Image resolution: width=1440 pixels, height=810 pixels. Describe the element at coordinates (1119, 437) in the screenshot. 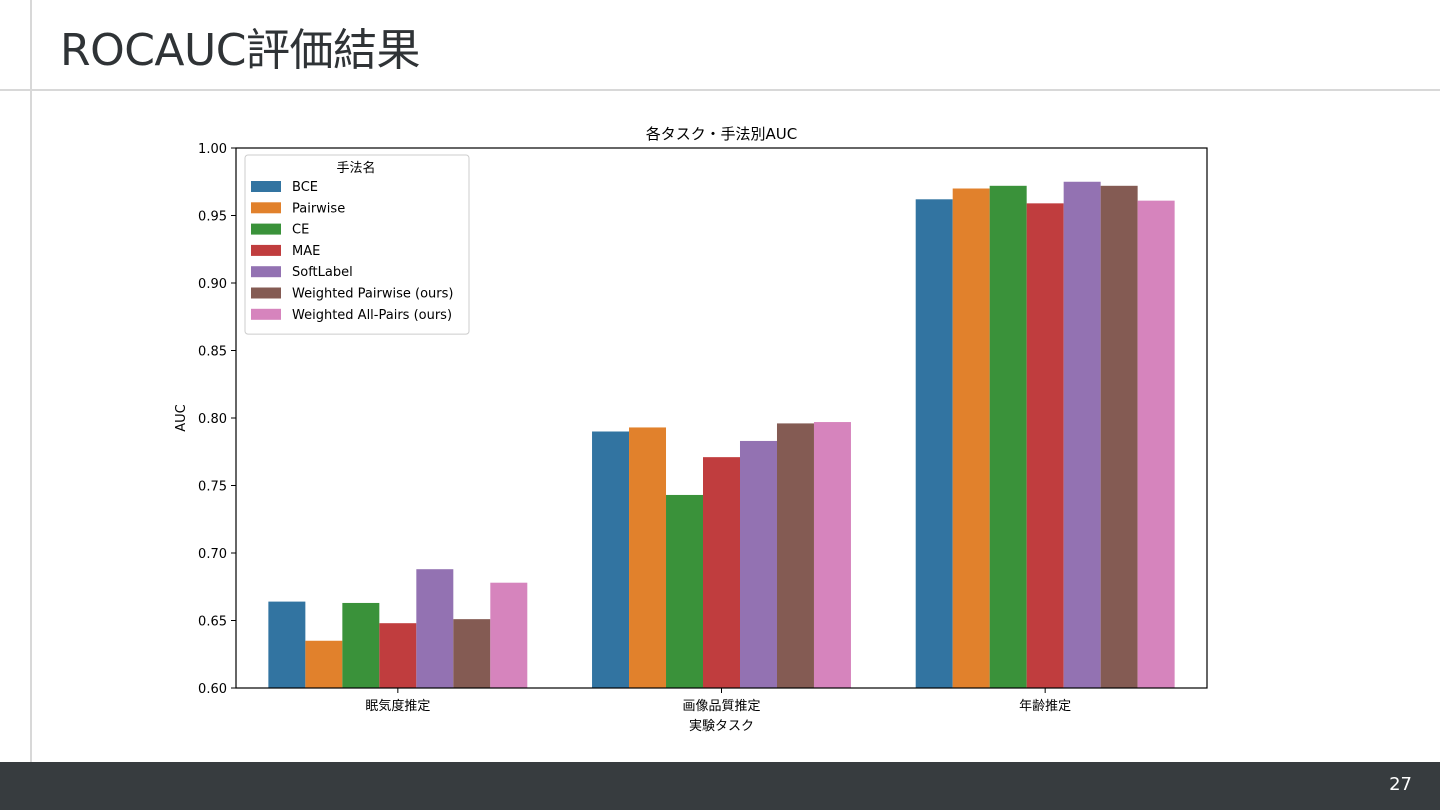

I see `bar-weighted-pairwise-ours--2` at that location.